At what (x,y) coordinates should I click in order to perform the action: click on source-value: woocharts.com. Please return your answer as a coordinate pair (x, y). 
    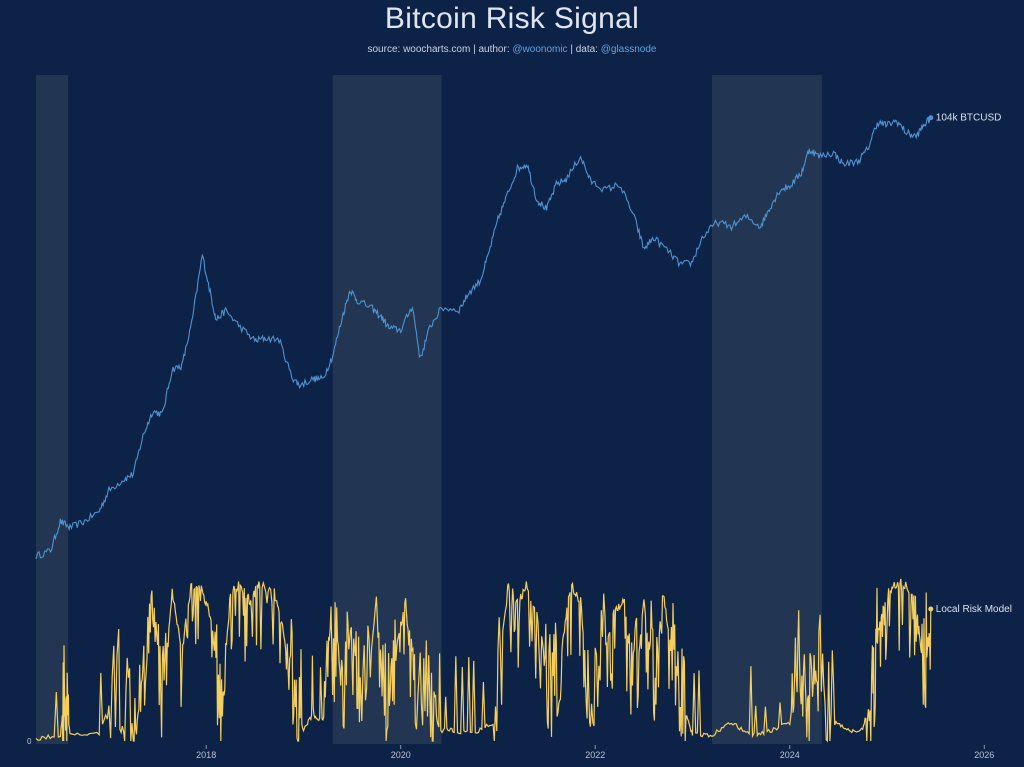
    Looking at the image, I should click on (437, 49).